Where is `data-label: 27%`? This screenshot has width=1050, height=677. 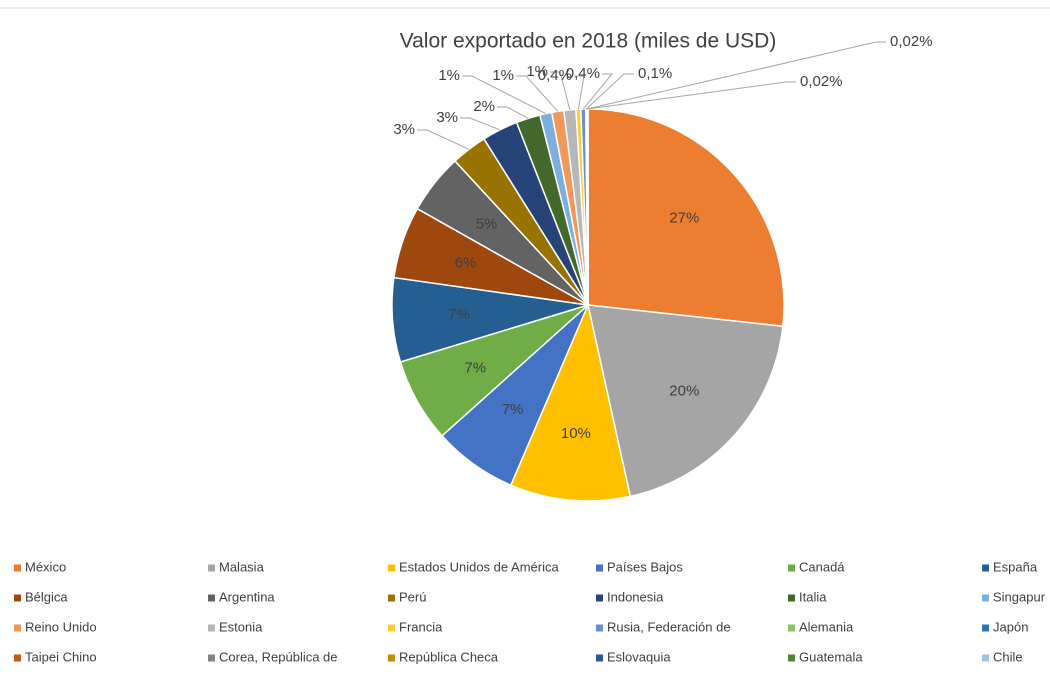
data-label: 27% is located at coordinates (684, 218).